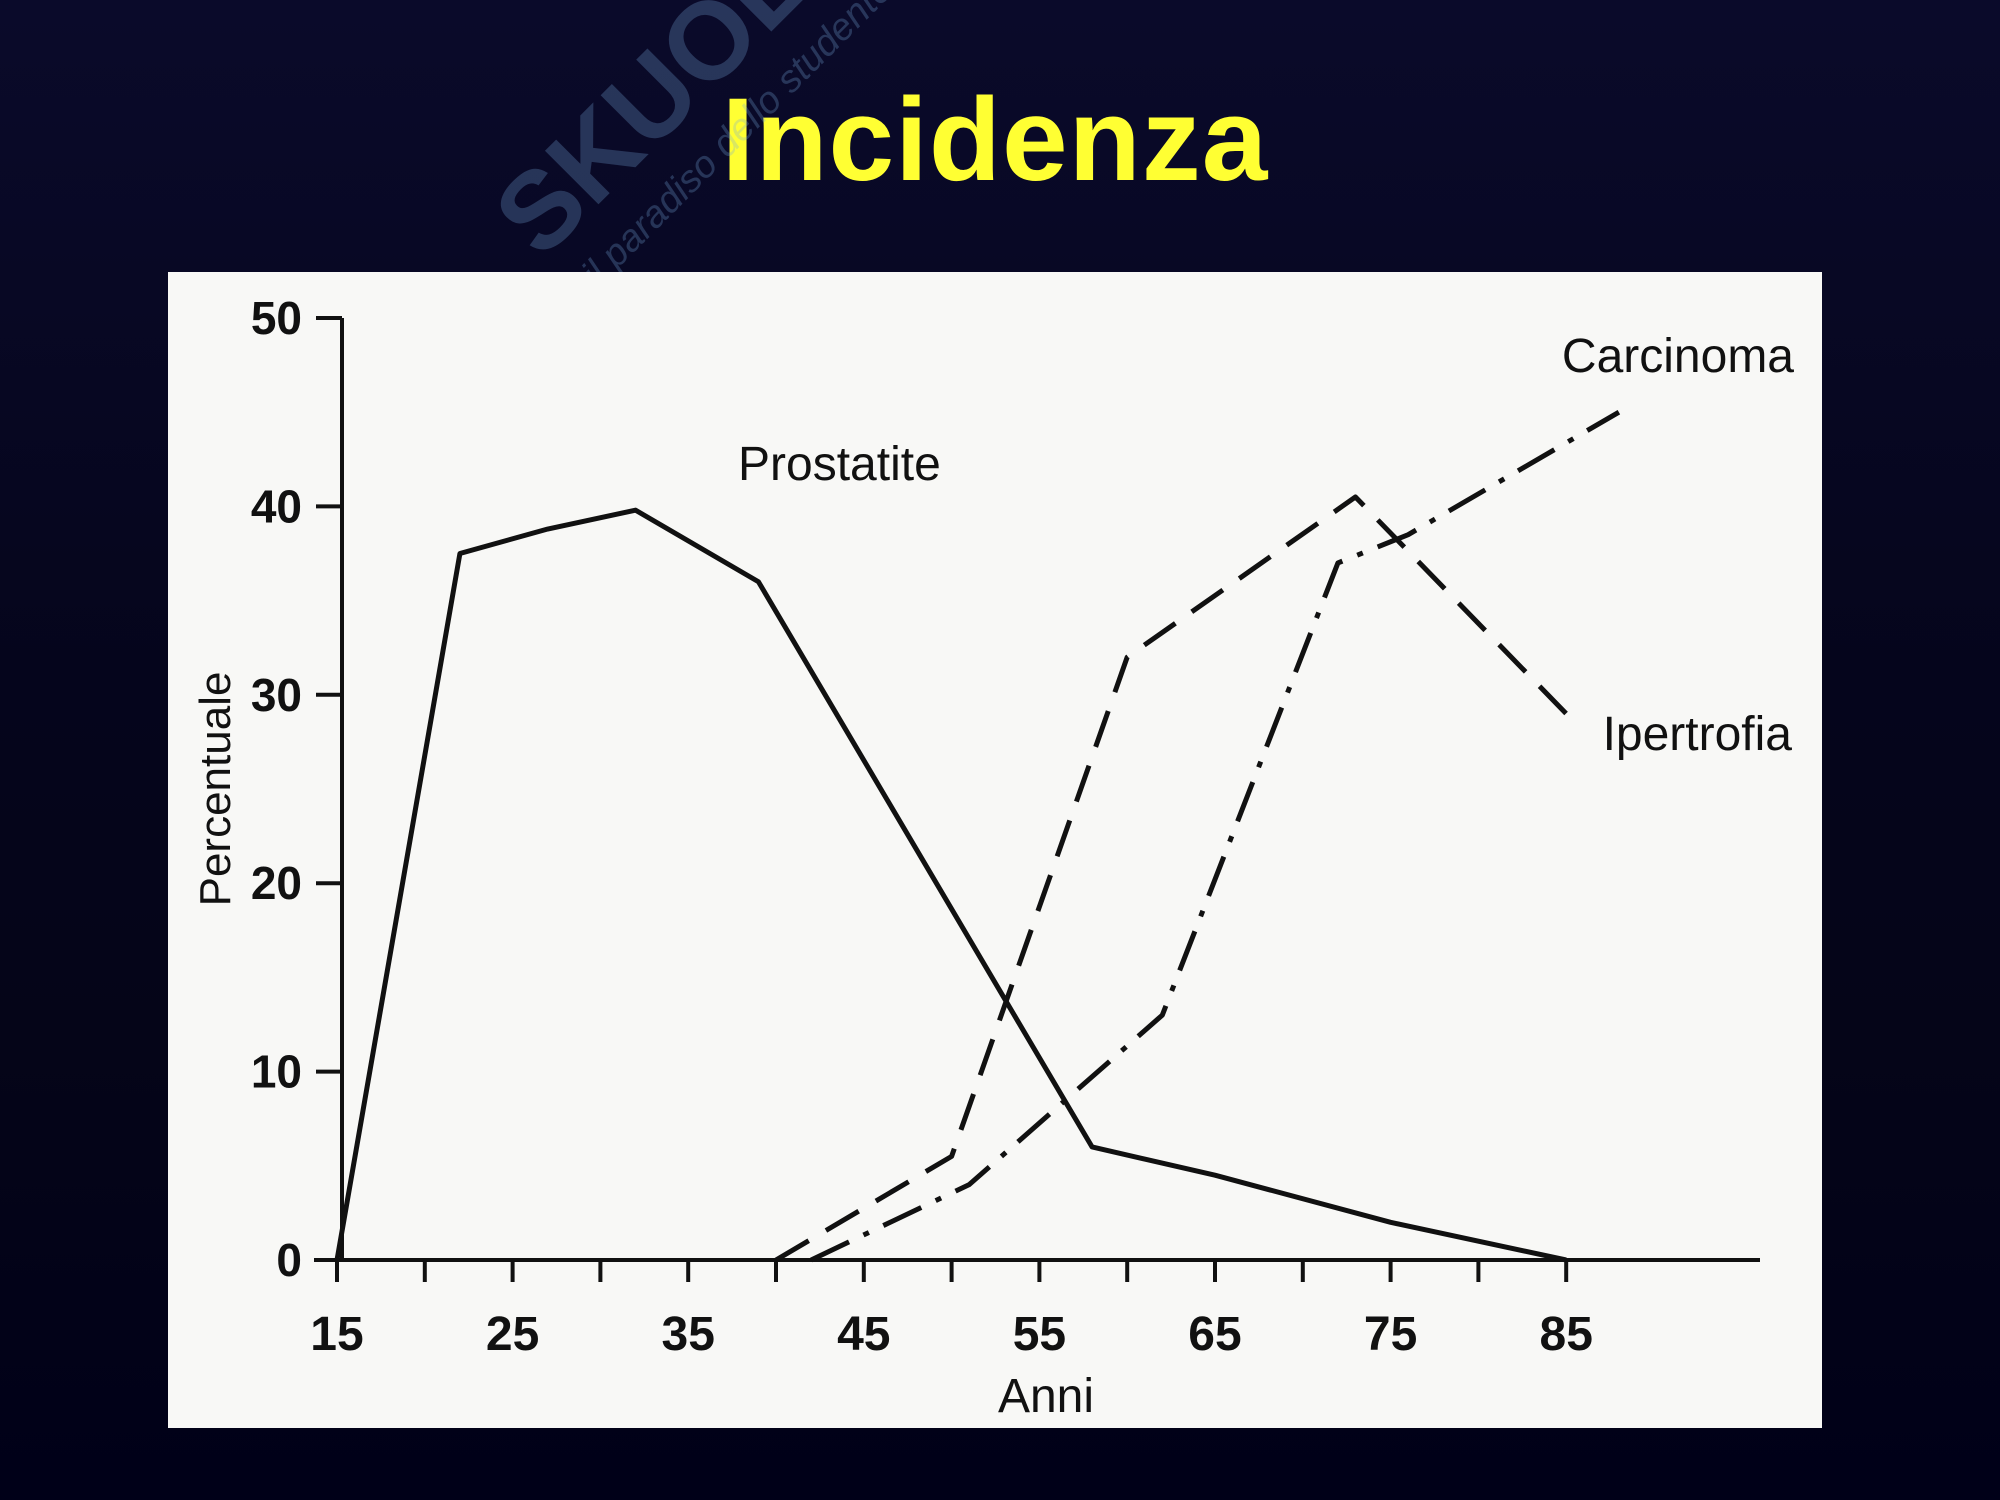 The width and height of the screenshot is (2000, 1500). Describe the element at coordinates (688, 1334) in the screenshot. I see `x-tick-label: 35` at that location.